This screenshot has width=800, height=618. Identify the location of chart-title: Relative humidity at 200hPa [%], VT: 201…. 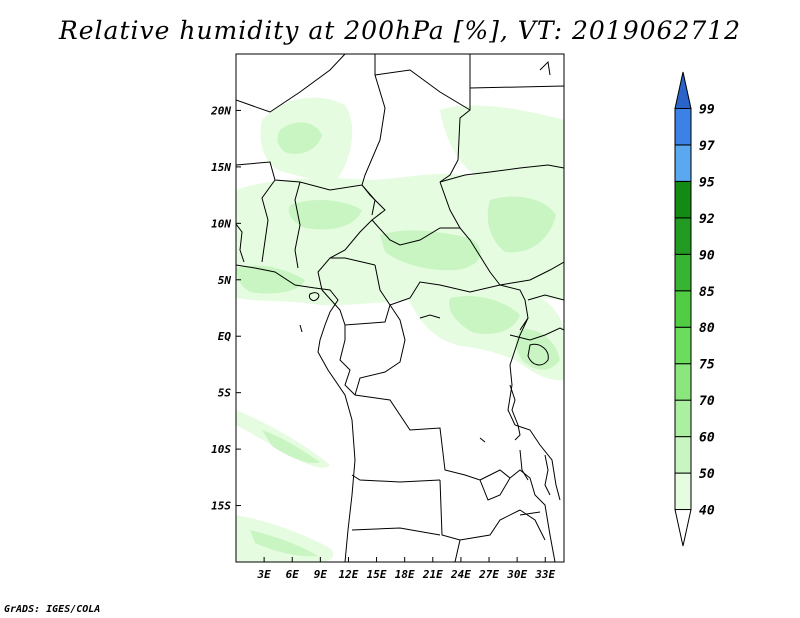
(400, 30).